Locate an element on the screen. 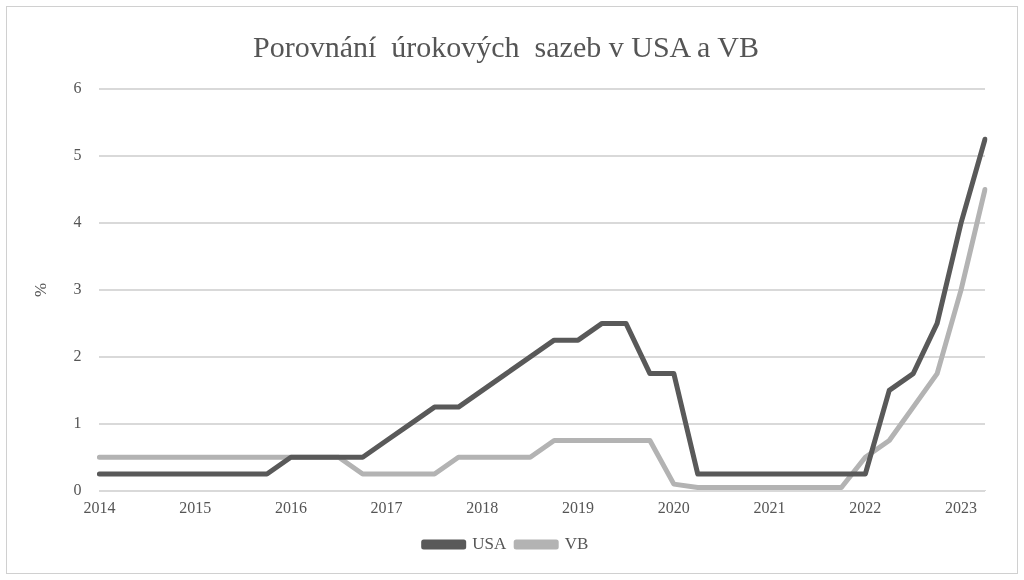 The image size is (1024, 580). chart-title: Porovnání úrokových sazeb v USA a VB is located at coordinates (506, 46).